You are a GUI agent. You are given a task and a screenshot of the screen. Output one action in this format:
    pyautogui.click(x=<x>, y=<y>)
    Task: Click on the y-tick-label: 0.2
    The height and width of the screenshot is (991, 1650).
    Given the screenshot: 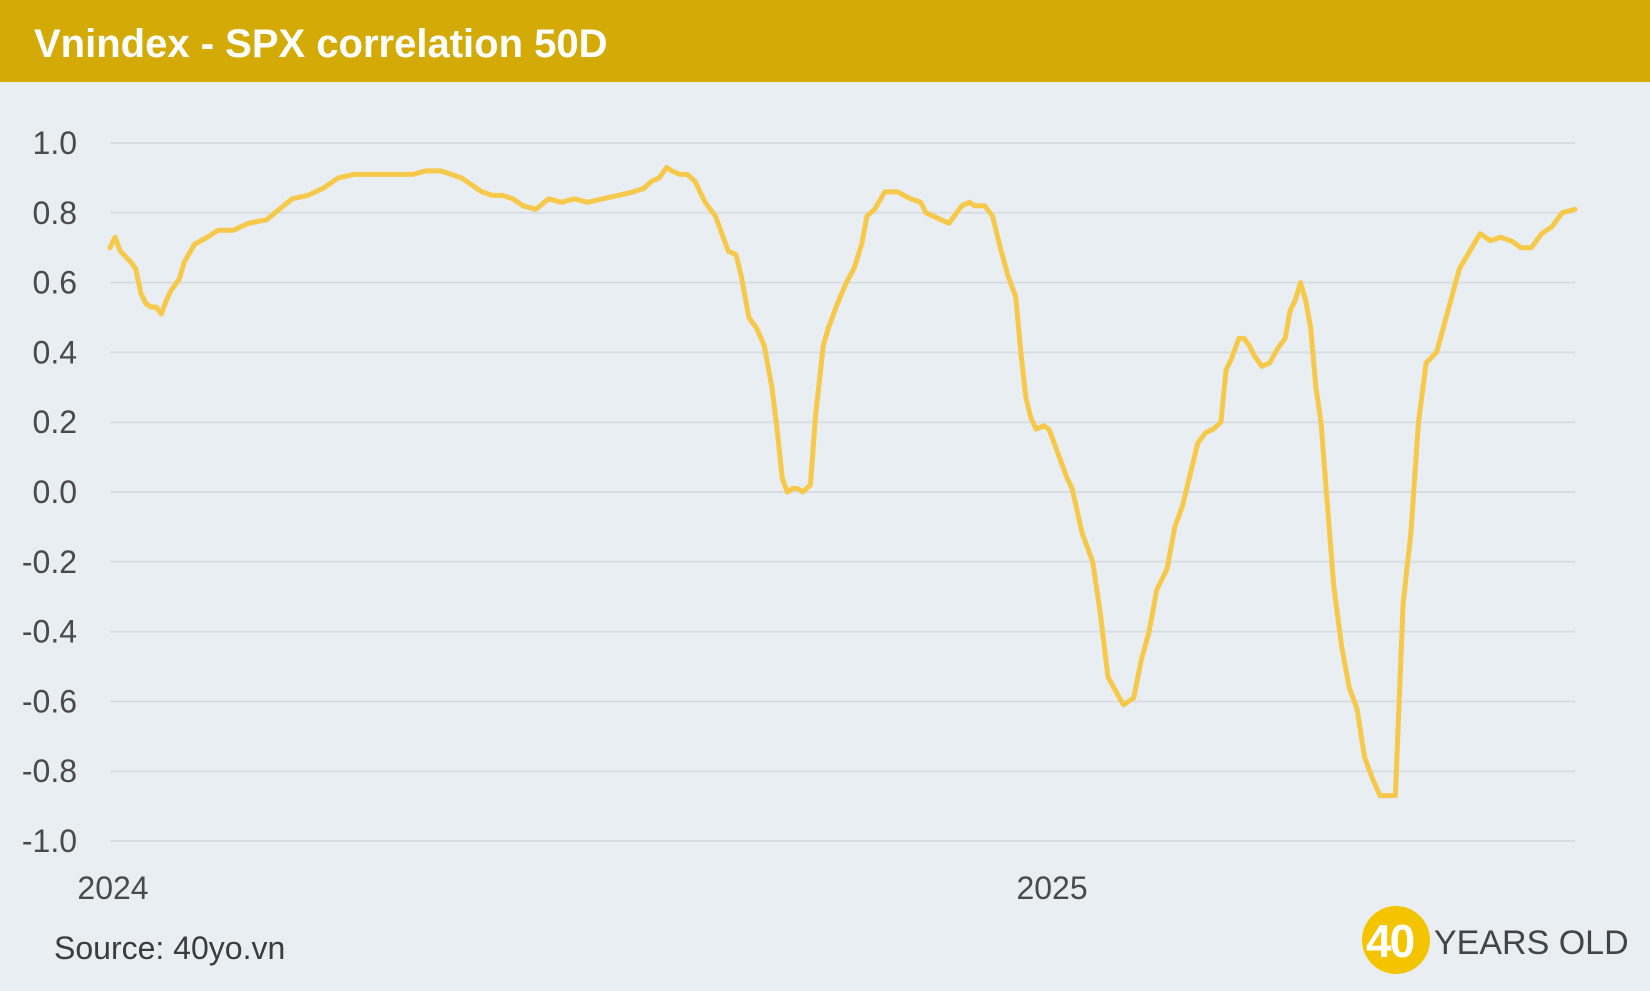 What is the action you would take?
    pyautogui.click(x=55, y=422)
    